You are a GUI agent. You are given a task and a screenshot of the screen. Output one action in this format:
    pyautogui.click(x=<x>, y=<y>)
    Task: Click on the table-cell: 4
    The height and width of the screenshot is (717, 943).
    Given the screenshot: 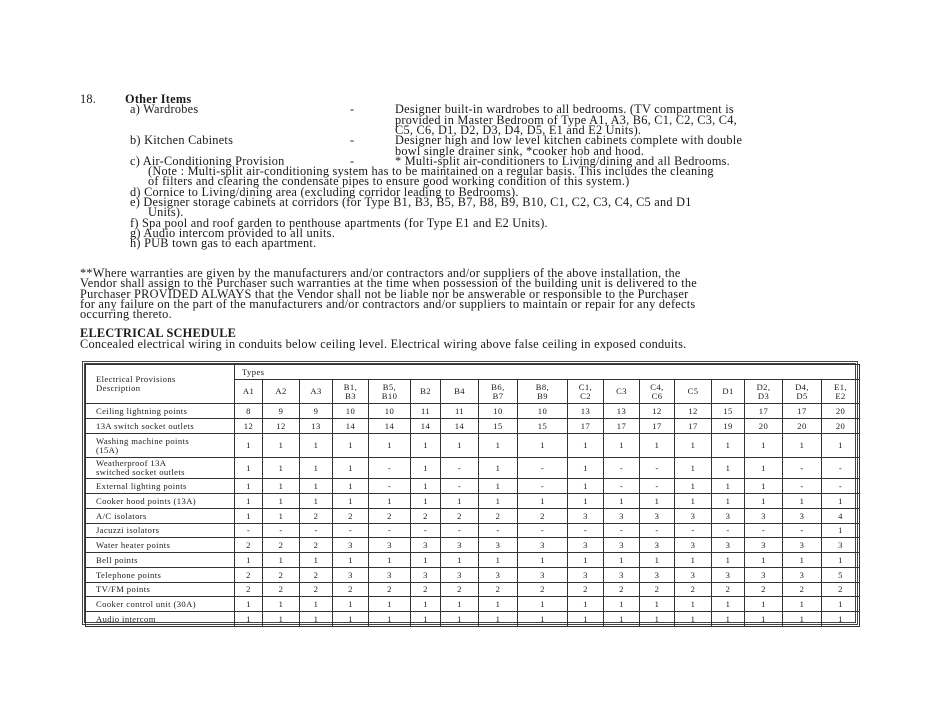 What is the action you would take?
    pyautogui.click(x=840, y=516)
    